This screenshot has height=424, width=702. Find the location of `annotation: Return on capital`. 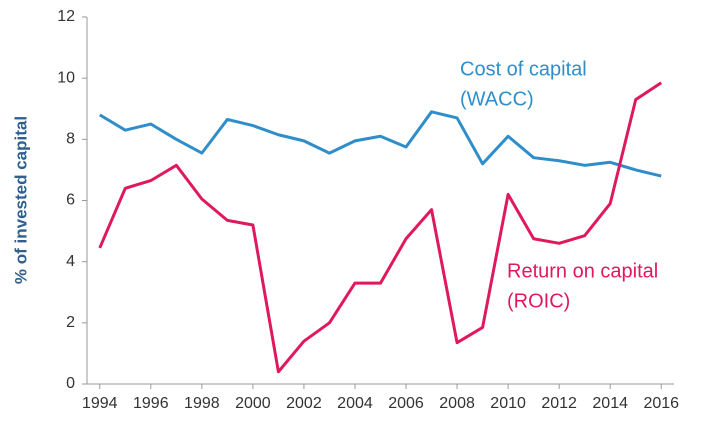

annotation: Return on capital is located at coordinates (582, 271).